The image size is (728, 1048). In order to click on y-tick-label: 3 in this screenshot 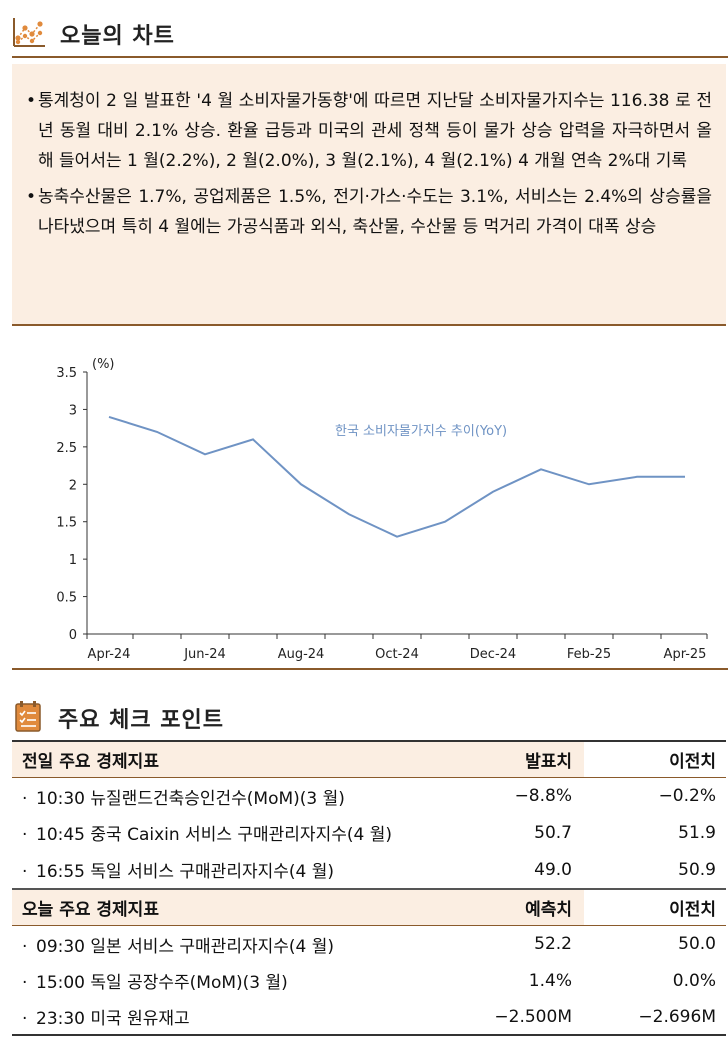, I will do `click(73, 410)`.